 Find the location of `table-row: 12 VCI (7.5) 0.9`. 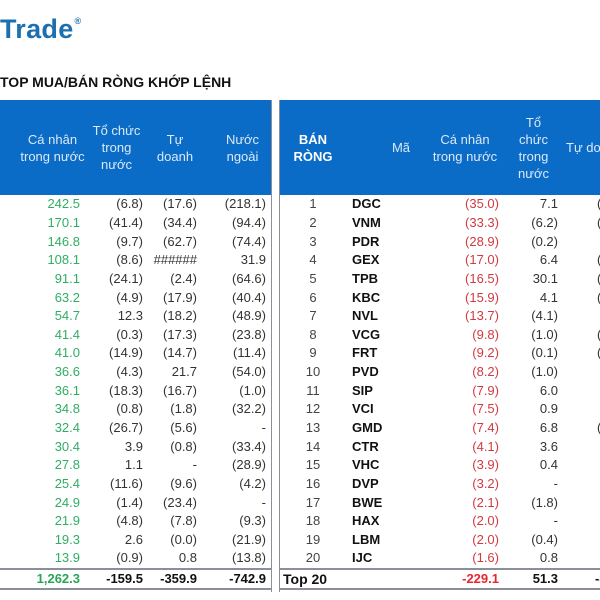

table-row: 12 VCI (7.5) 0.9 is located at coordinates (440, 409).